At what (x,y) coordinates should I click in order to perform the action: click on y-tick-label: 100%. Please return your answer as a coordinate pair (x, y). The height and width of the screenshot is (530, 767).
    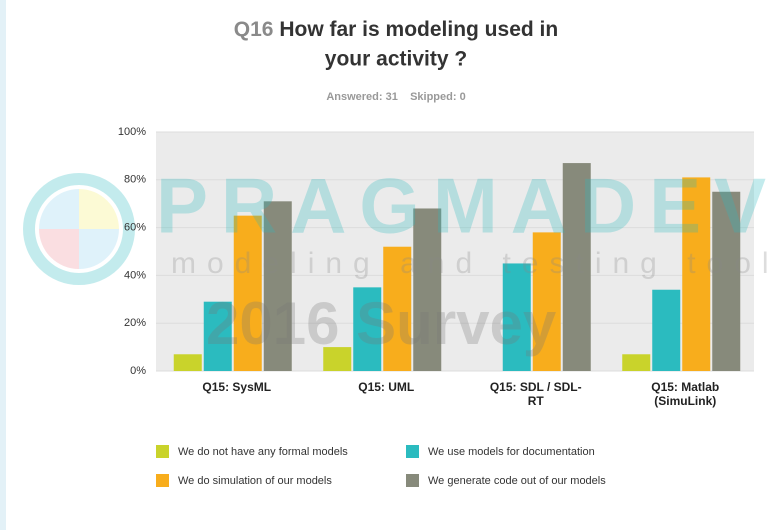
    Looking at the image, I should click on (132, 132).